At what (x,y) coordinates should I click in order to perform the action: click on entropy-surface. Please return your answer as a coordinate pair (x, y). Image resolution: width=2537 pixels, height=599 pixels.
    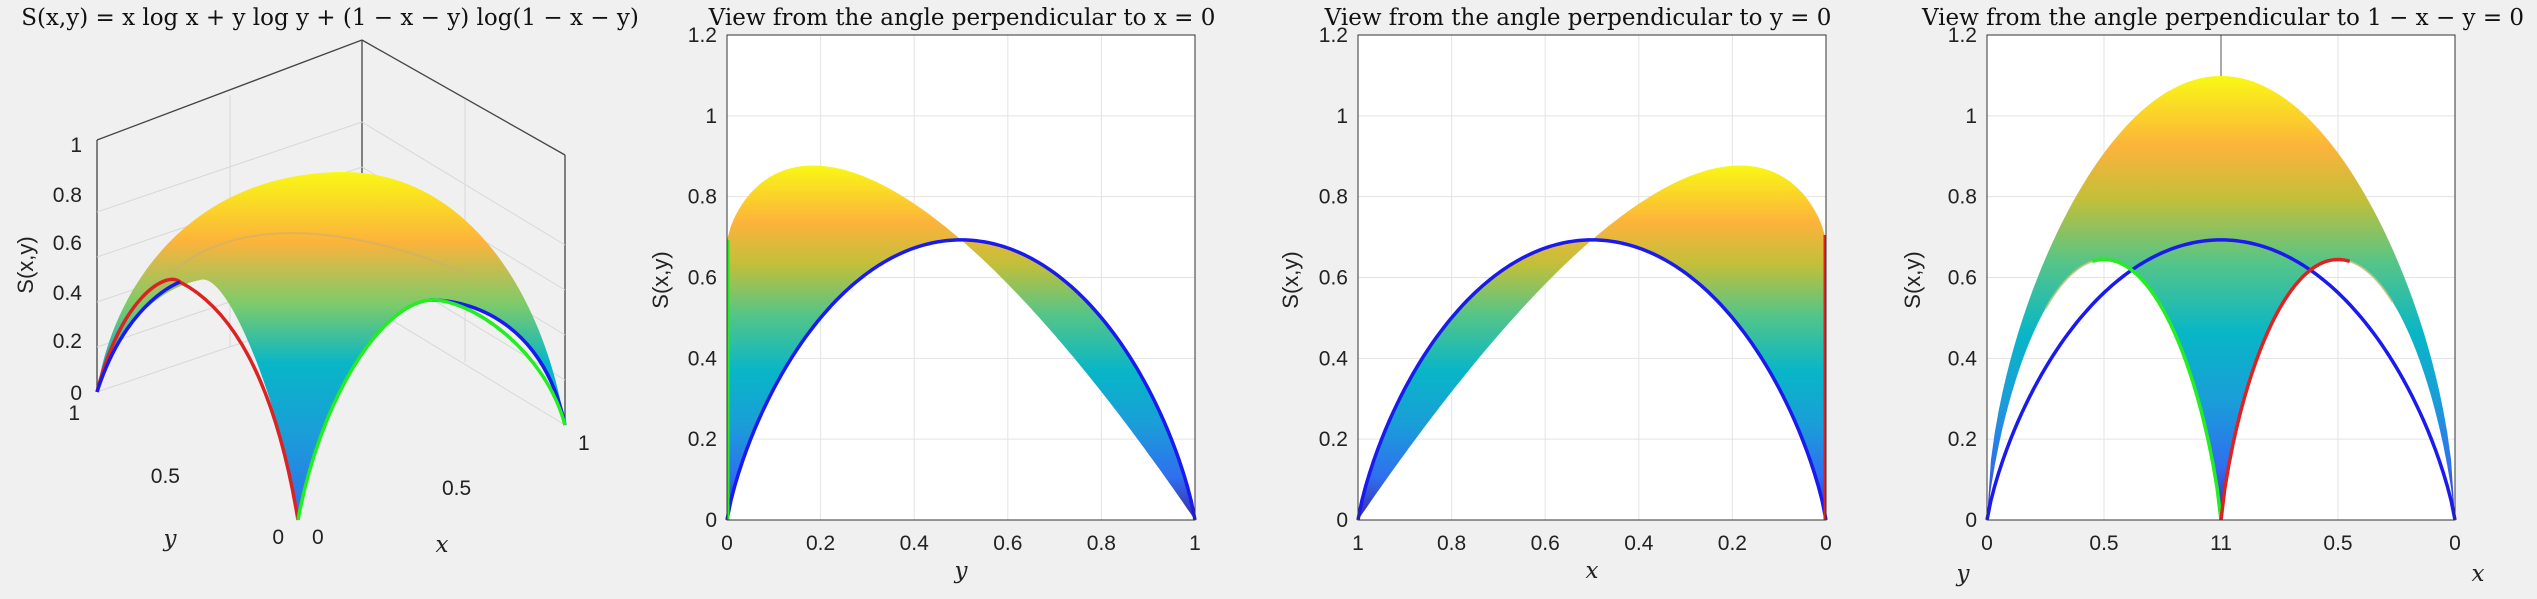
    Looking at the image, I should click on (331, 345).